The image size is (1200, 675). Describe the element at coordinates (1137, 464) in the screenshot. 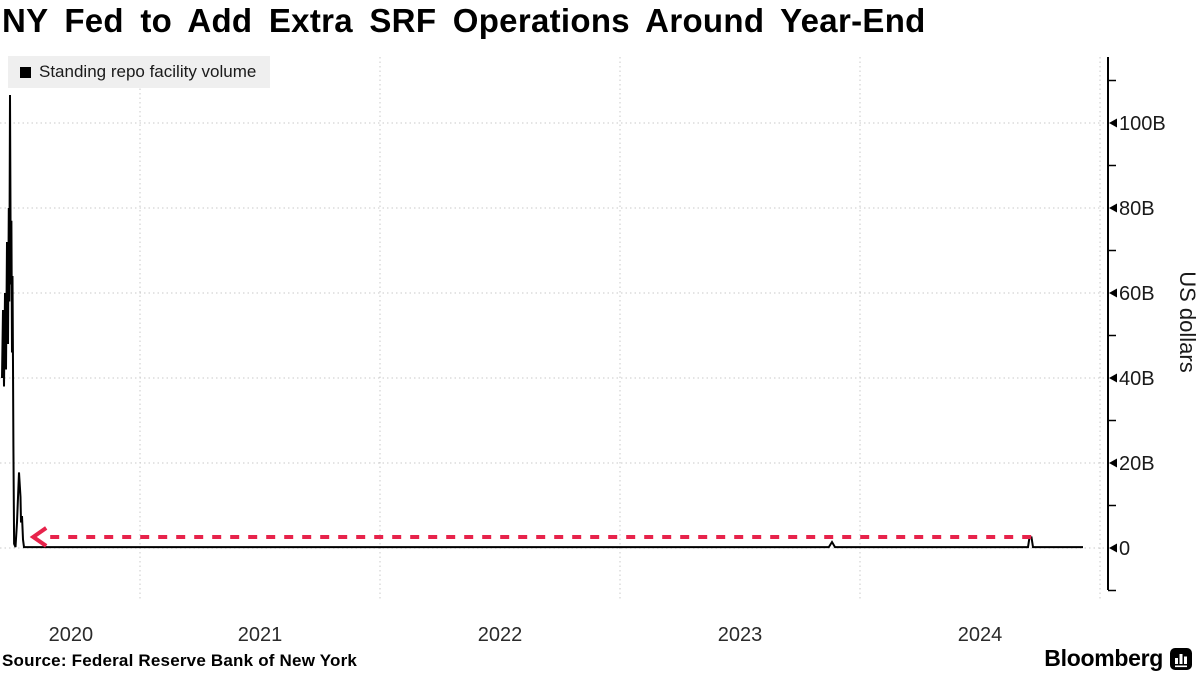

I see `y-tick-label: 20B` at that location.